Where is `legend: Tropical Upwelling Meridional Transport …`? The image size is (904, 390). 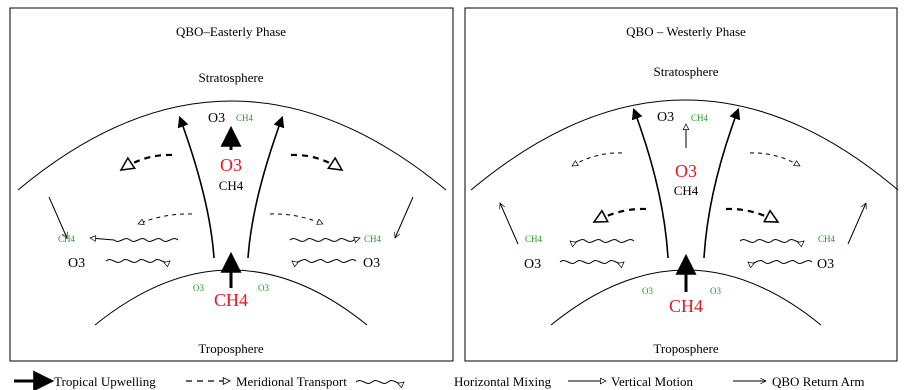 legend: Tropical Upwelling Meridional Transport … is located at coordinates (439, 380).